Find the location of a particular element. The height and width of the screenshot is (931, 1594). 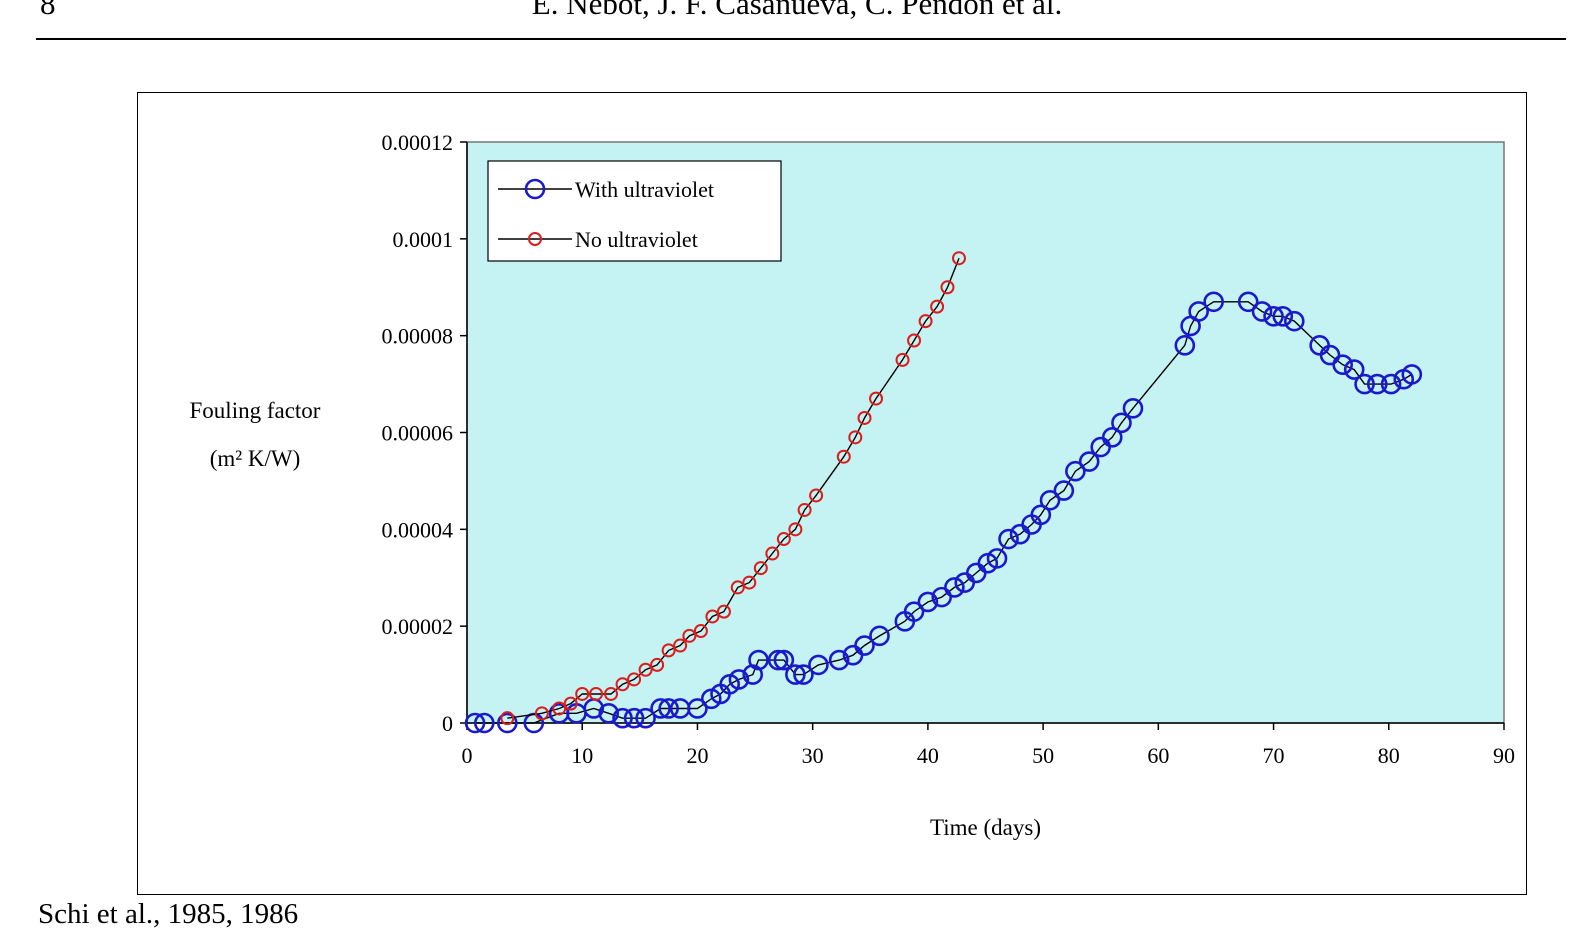

legend: With ultraviolet No ultraviolet is located at coordinates (634, 211).